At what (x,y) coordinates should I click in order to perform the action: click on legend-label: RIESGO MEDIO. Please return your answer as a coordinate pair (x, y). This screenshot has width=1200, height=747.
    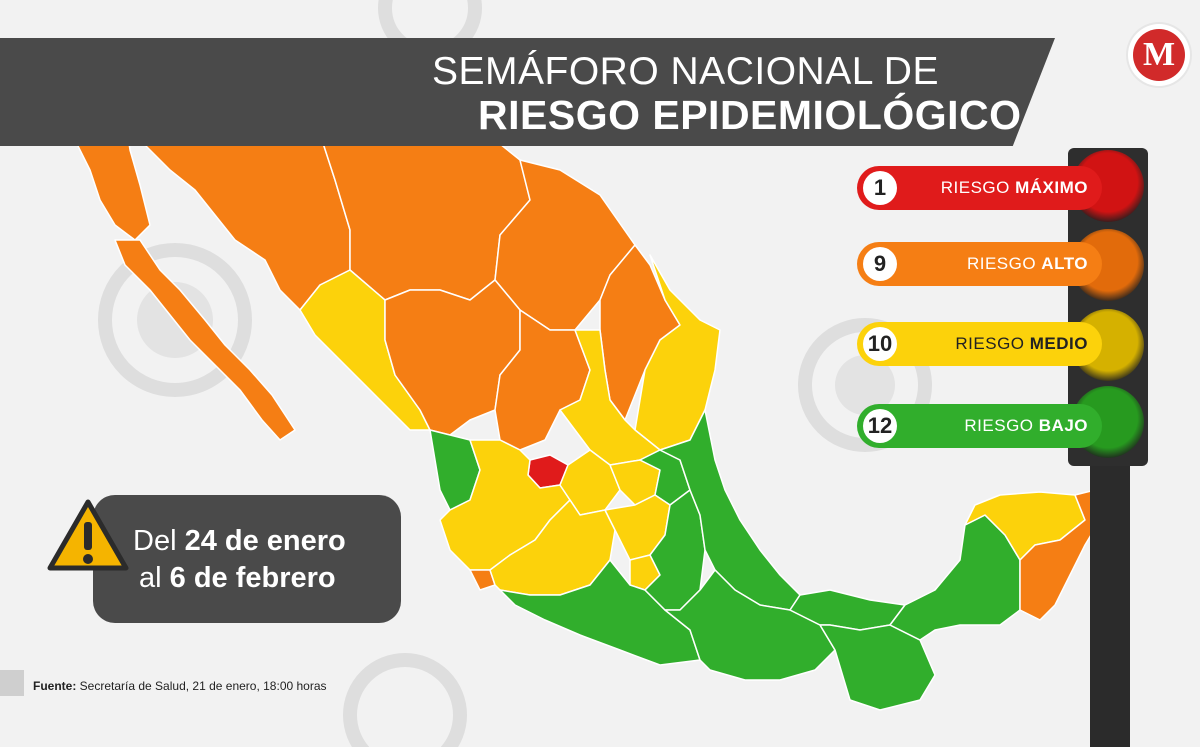
    Looking at the image, I should click on (1021, 344).